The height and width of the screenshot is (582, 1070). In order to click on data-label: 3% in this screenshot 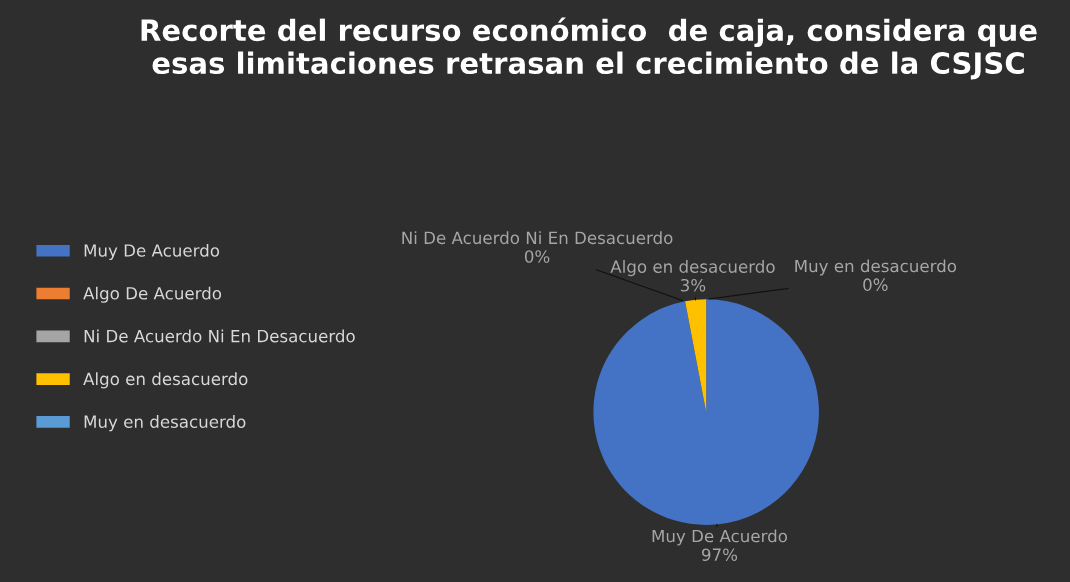, I will do `click(693, 285)`.